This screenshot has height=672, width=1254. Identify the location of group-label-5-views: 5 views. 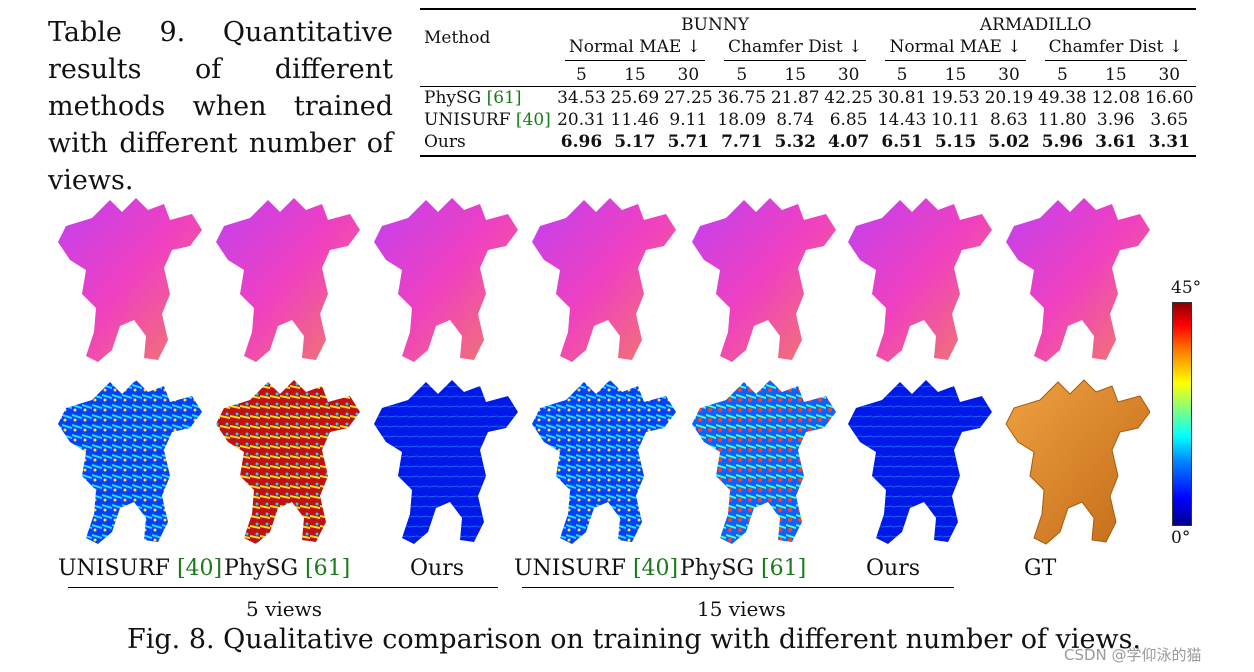
(284, 609).